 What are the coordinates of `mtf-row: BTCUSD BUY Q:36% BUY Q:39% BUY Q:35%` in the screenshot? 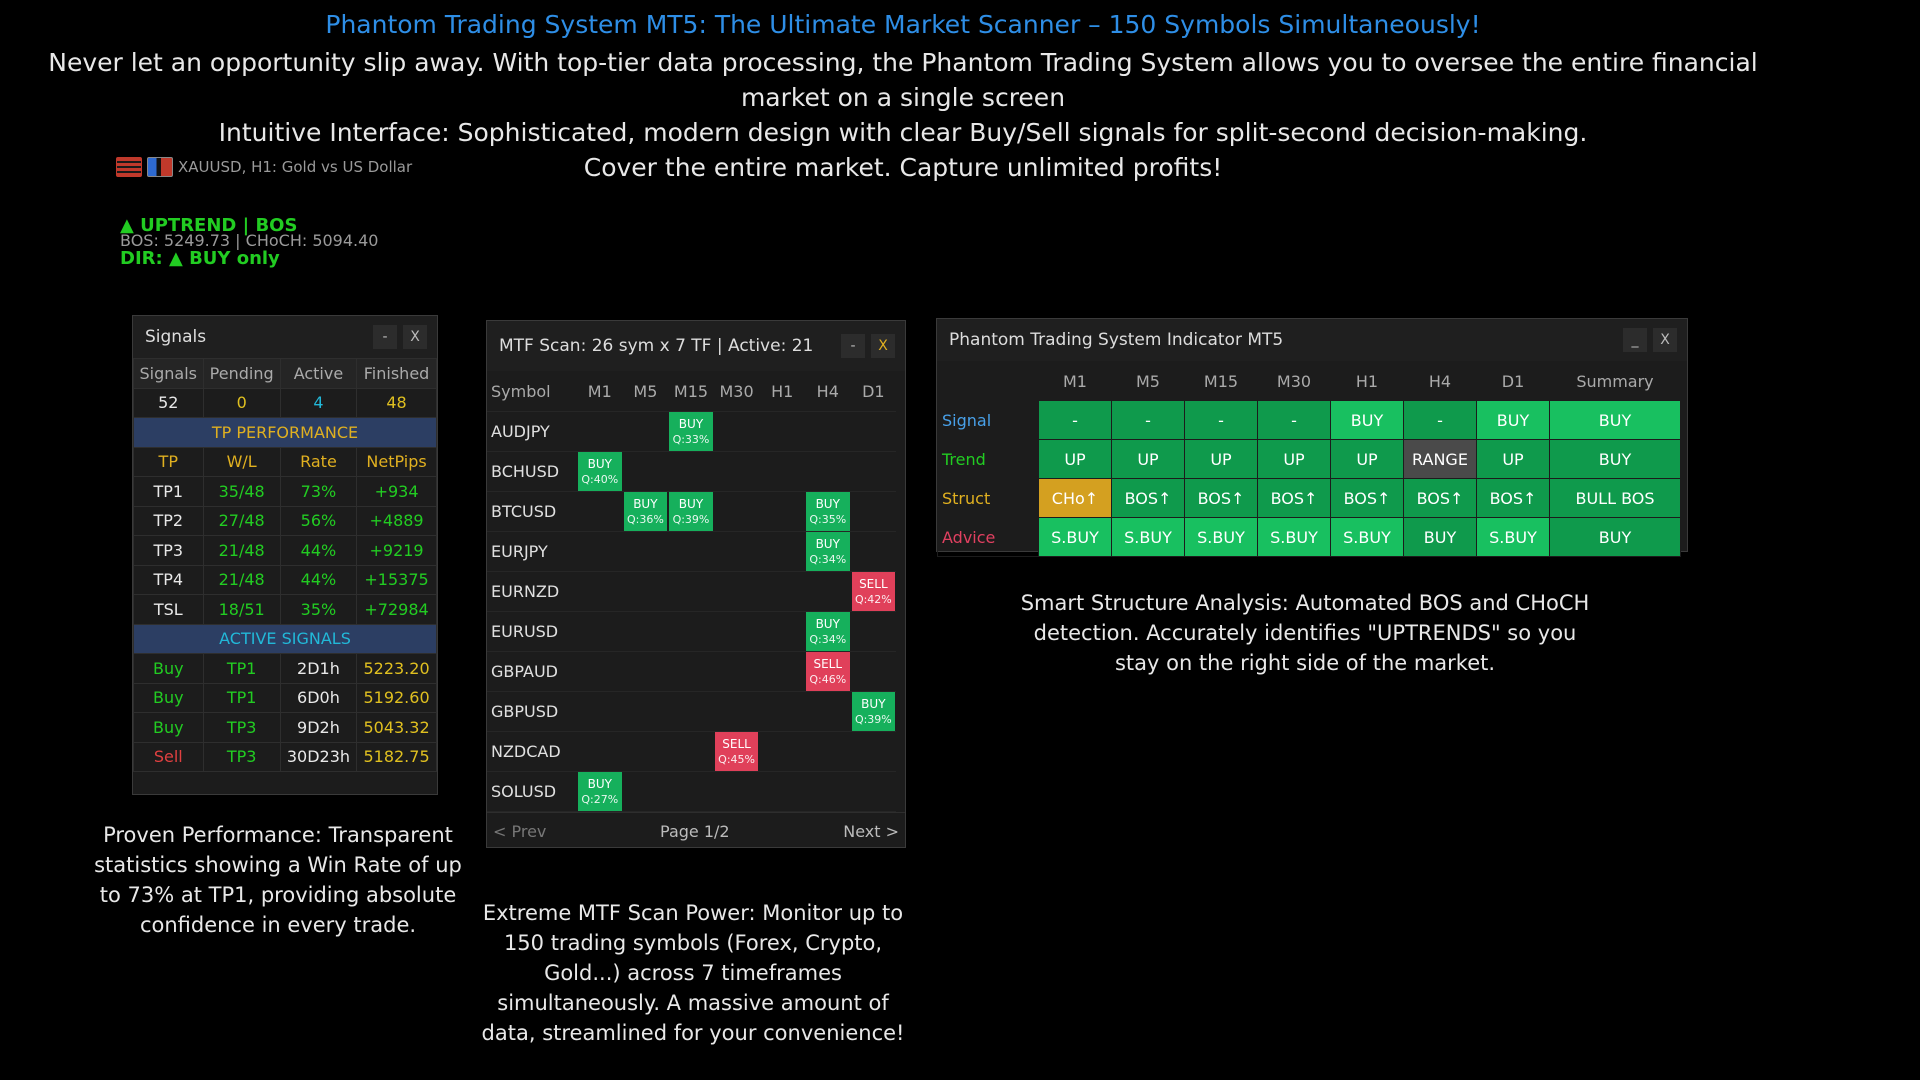 It's located at (692, 511).